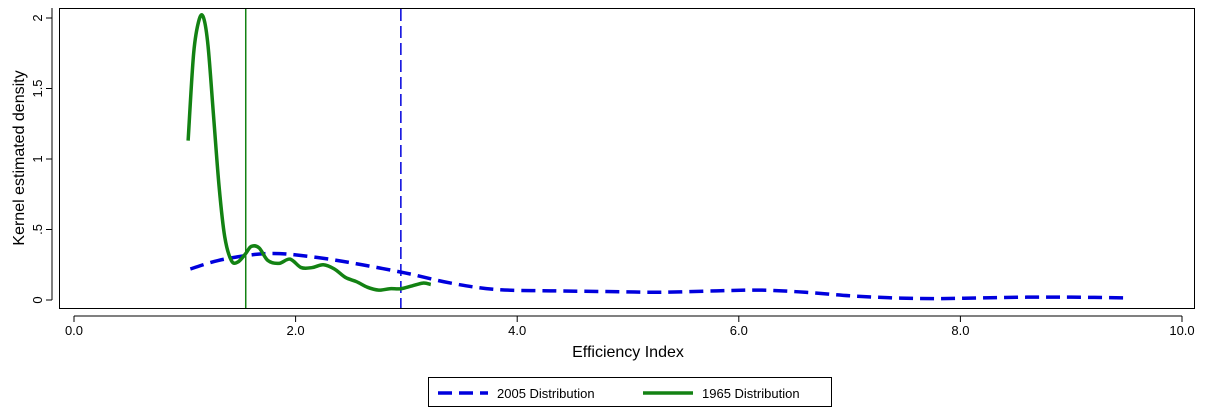  Describe the element at coordinates (628, 352) in the screenshot. I see `x-axis-title: Efficiency Index` at that location.